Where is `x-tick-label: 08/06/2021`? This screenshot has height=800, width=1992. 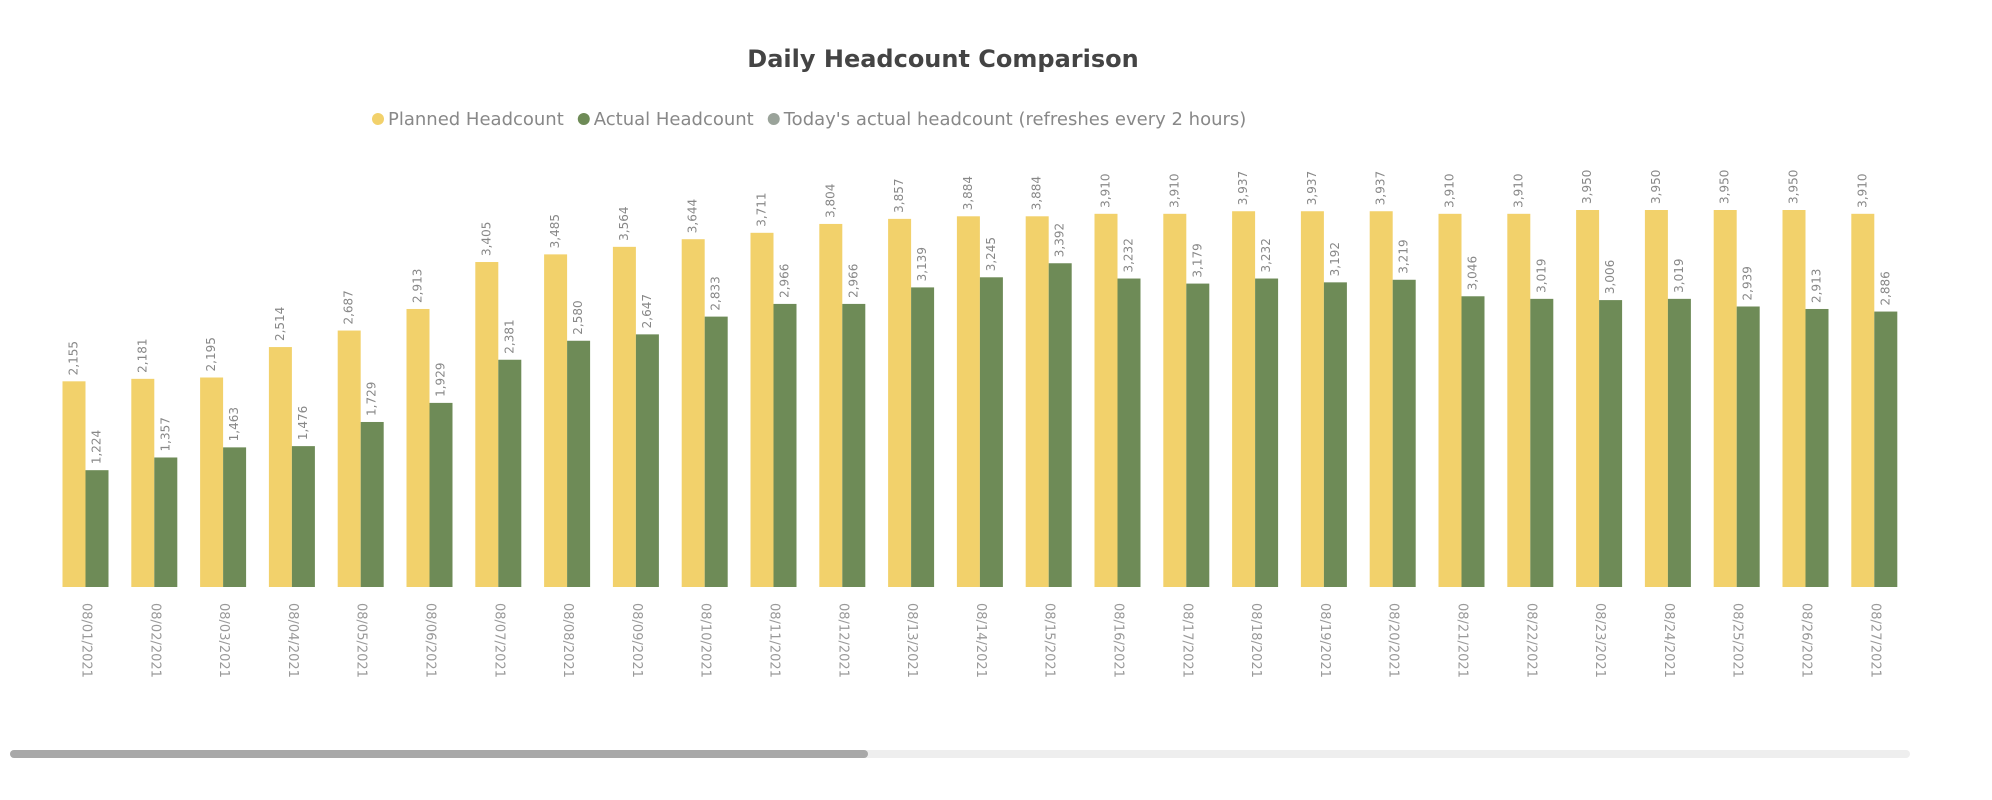 x-tick-label: 08/06/2021 is located at coordinates (430, 640).